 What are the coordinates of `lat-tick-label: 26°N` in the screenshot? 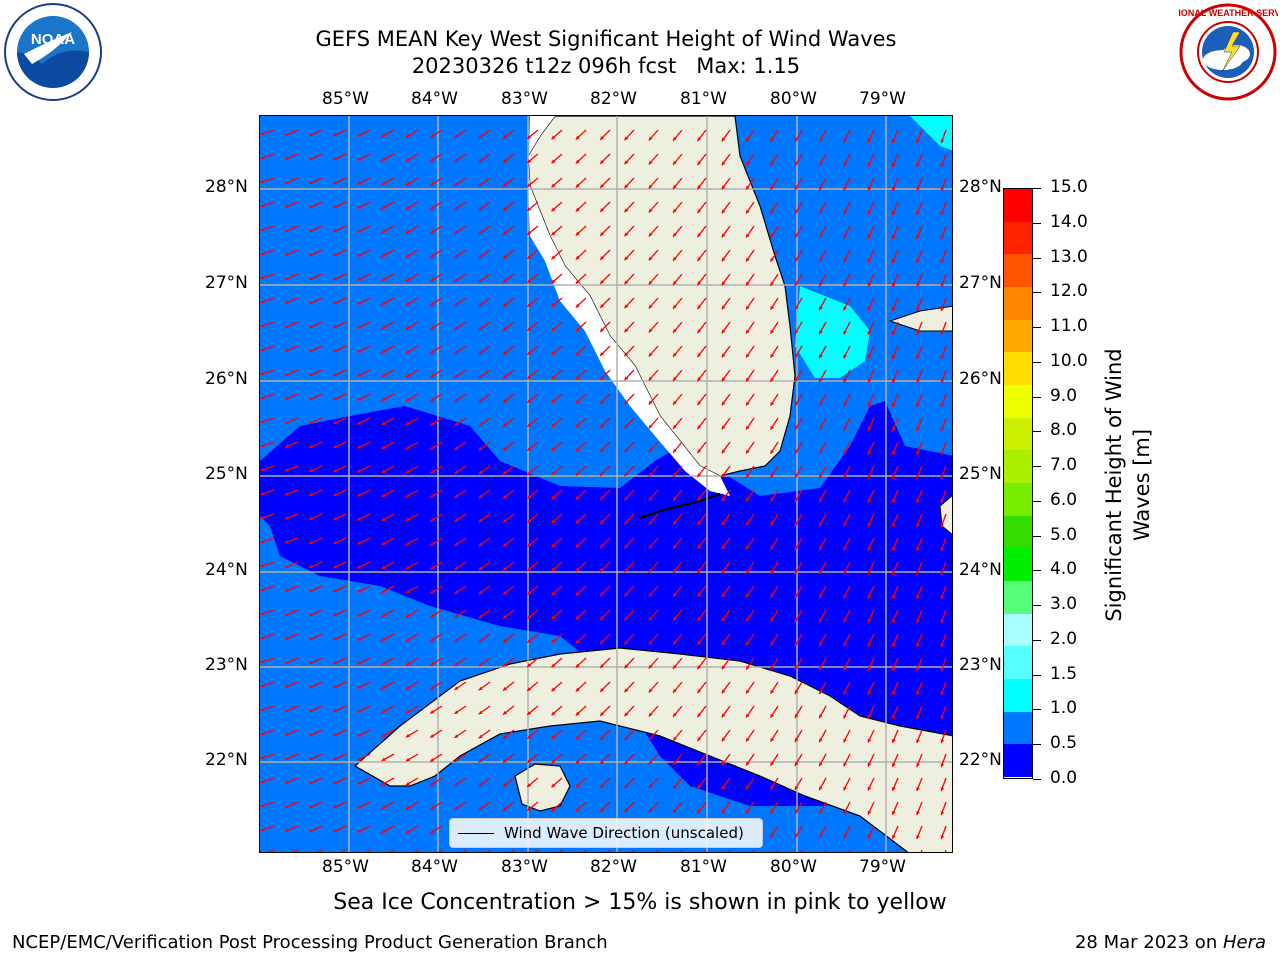 It's located at (226, 379).